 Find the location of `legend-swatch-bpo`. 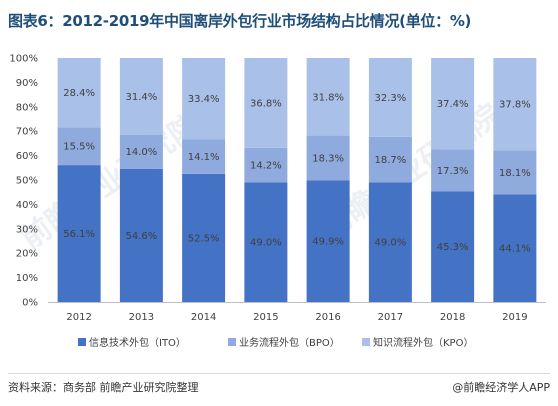

legend-swatch-bpo is located at coordinates (232, 342).